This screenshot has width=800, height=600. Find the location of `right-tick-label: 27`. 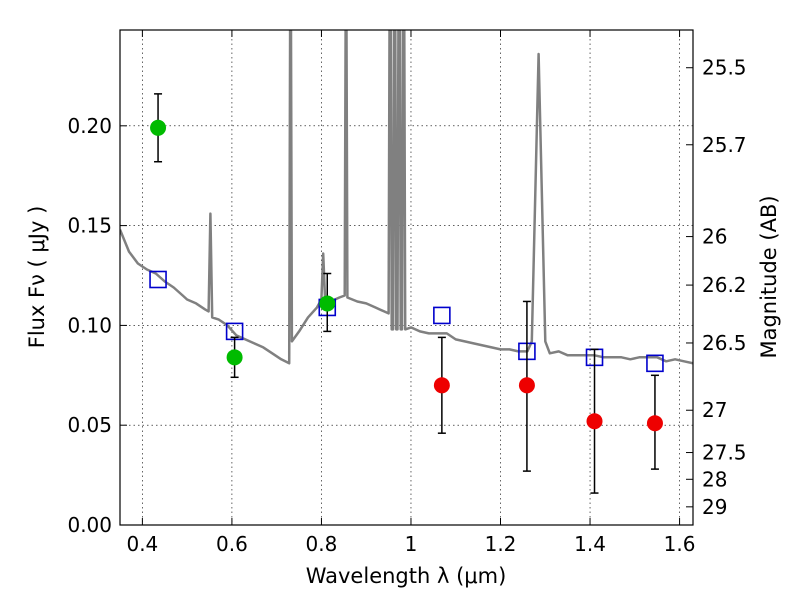

right-tick-label: 27 is located at coordinates (714, 410).